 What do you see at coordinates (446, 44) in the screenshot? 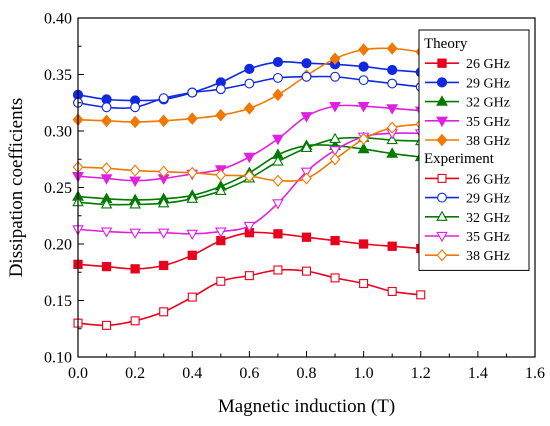
I see `legend-group-title: Theory` at bounding box center [446, 44].